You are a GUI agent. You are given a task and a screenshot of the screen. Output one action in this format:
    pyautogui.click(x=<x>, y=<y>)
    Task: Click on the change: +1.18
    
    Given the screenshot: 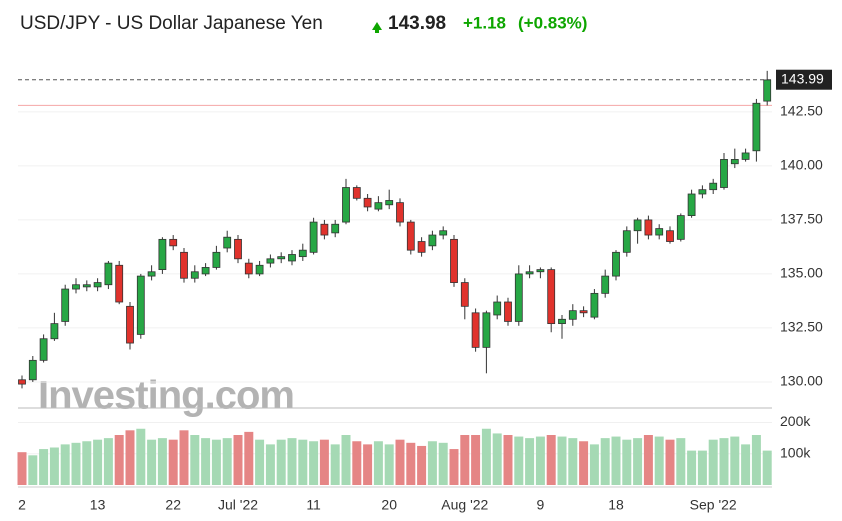 What is the action you would take?
    pyautogui.click(x=484, y=22)
    